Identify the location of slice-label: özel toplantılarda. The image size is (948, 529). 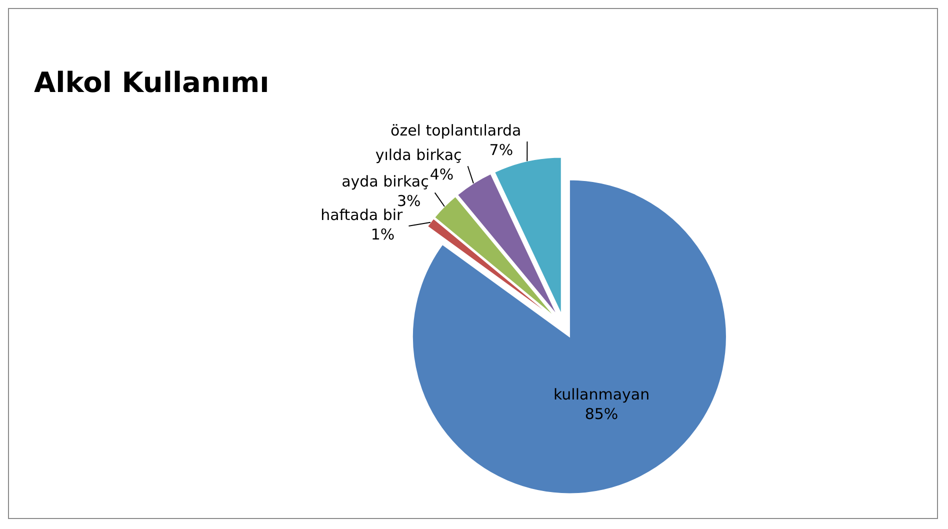
(456, 131).